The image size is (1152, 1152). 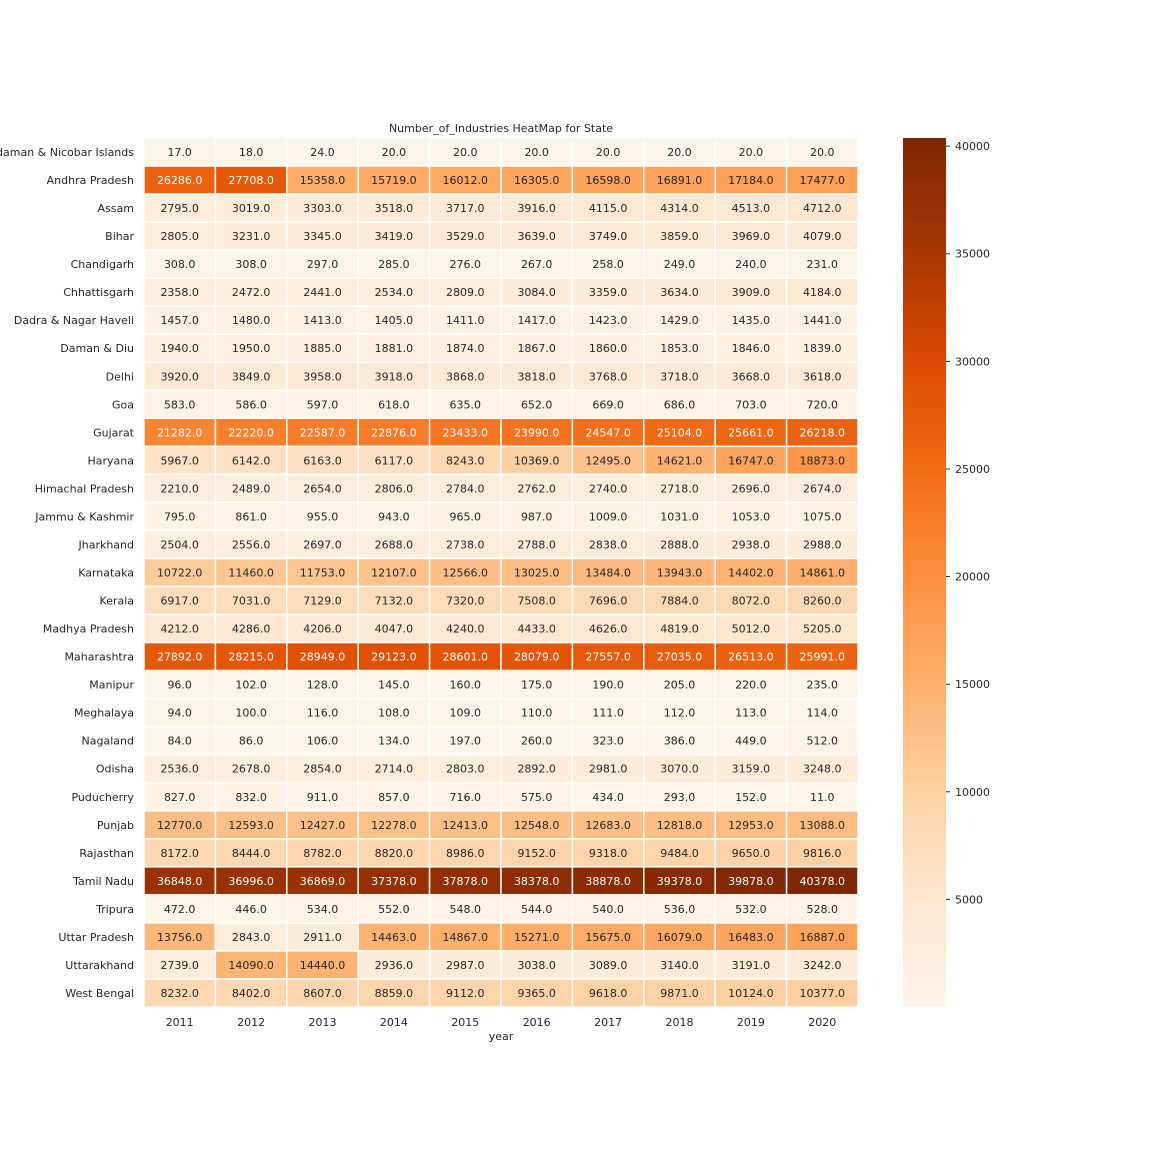 What do you see at coordinates (251, 769) in the screenshot?
I see `heatmap-cell-label: 2678.0` at bounding box center [251, 769].